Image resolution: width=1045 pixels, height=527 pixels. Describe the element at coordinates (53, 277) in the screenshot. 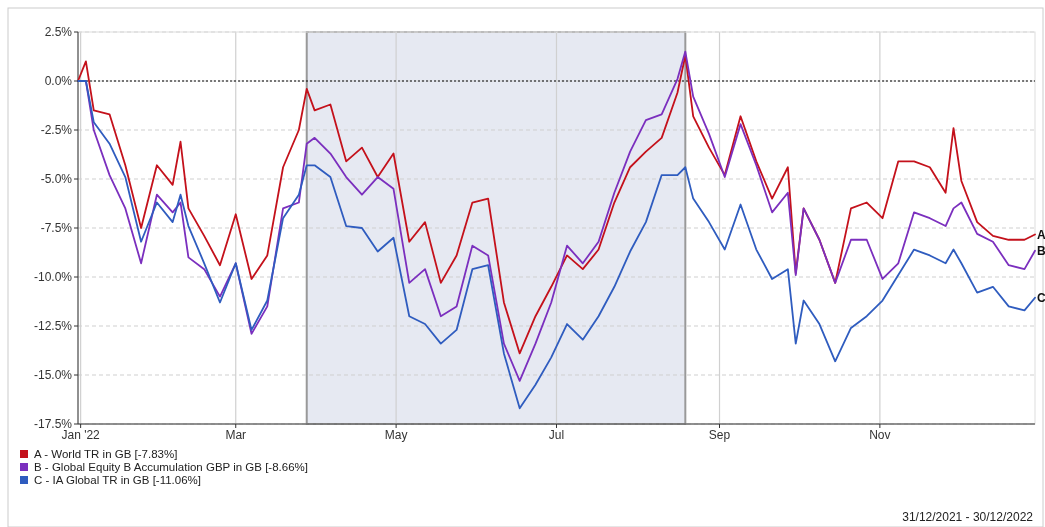

I see `y-tick-label: -10.0%` at that location.